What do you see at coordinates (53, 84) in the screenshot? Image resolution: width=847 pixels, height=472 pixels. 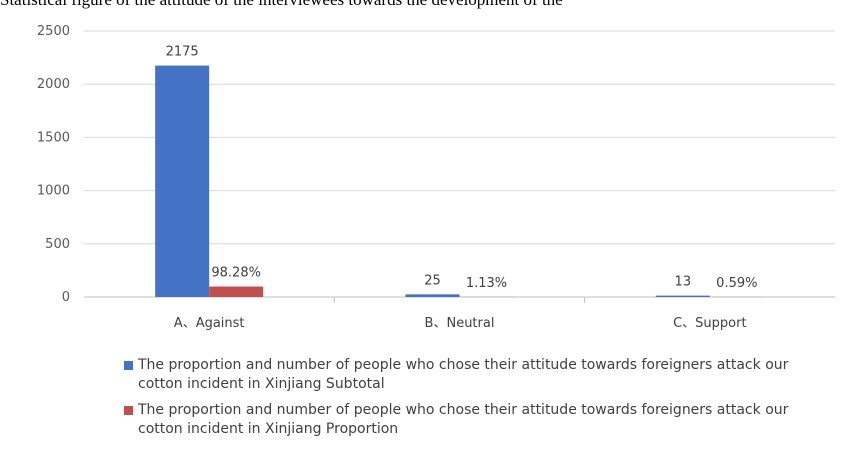 I see `y-tick-label: 2000` at bounding box center [53, 84].